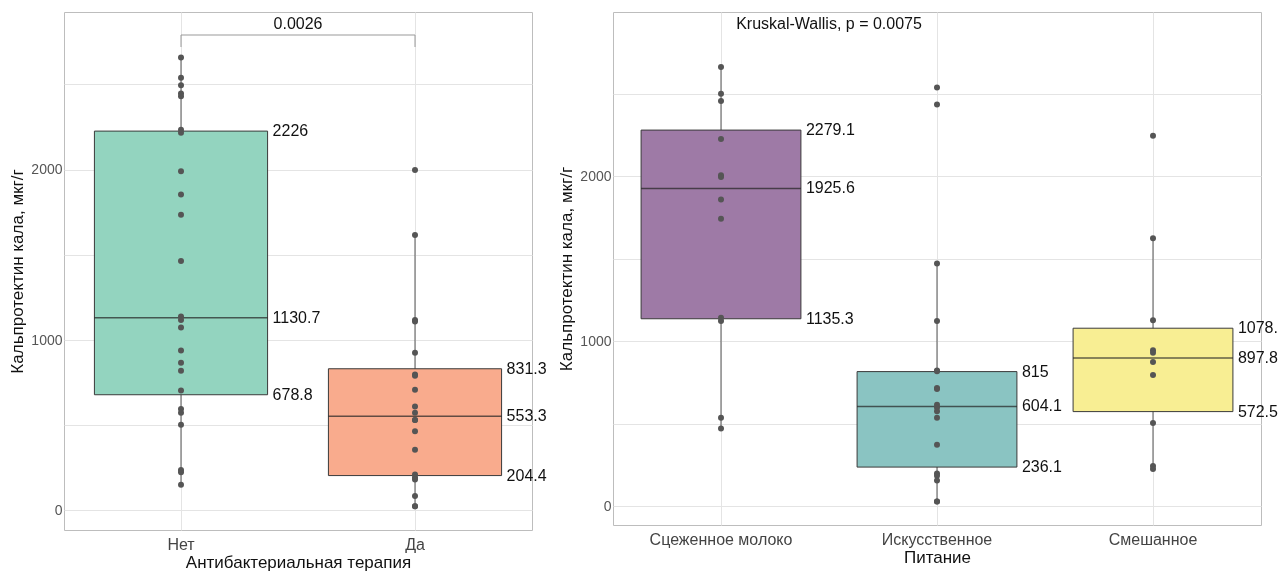  I want to click on x-tick-label: Смешанное, so click(1153, 539).